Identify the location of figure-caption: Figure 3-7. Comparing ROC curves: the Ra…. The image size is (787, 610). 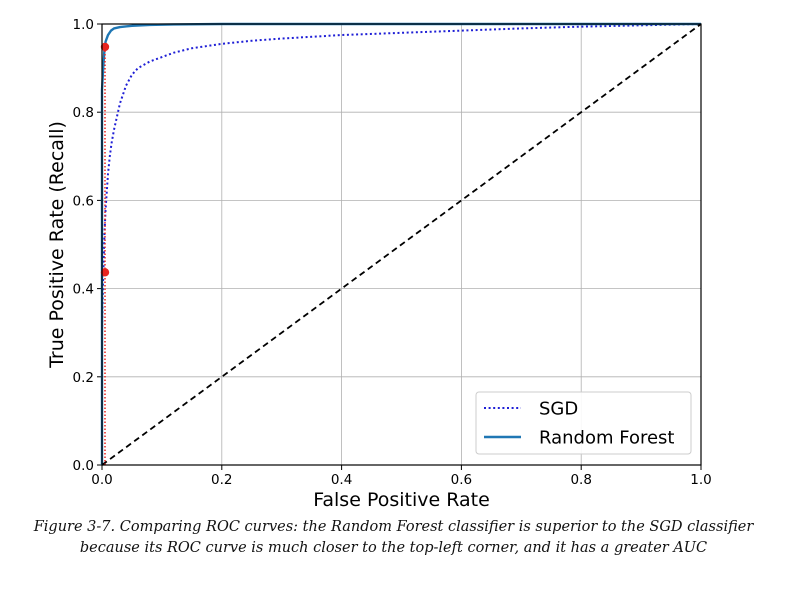
(393, 538).